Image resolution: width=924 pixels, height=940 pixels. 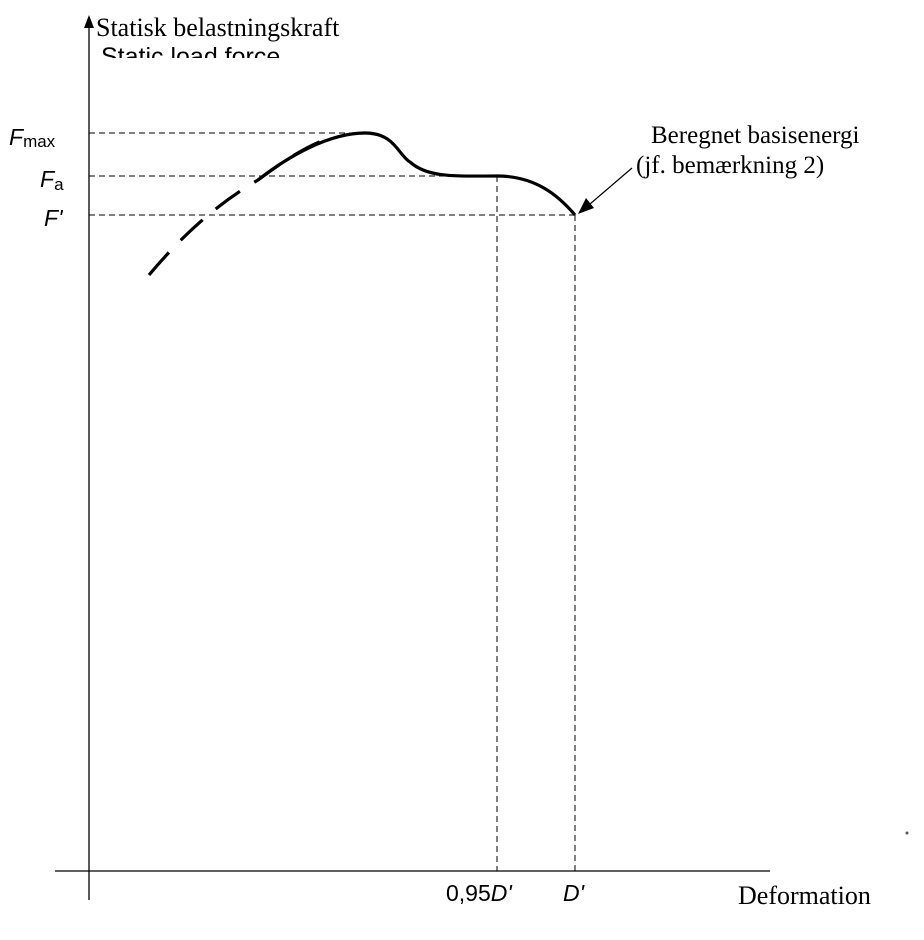 I want to click on annotation-arrow-line, so click(x=611, y=186).